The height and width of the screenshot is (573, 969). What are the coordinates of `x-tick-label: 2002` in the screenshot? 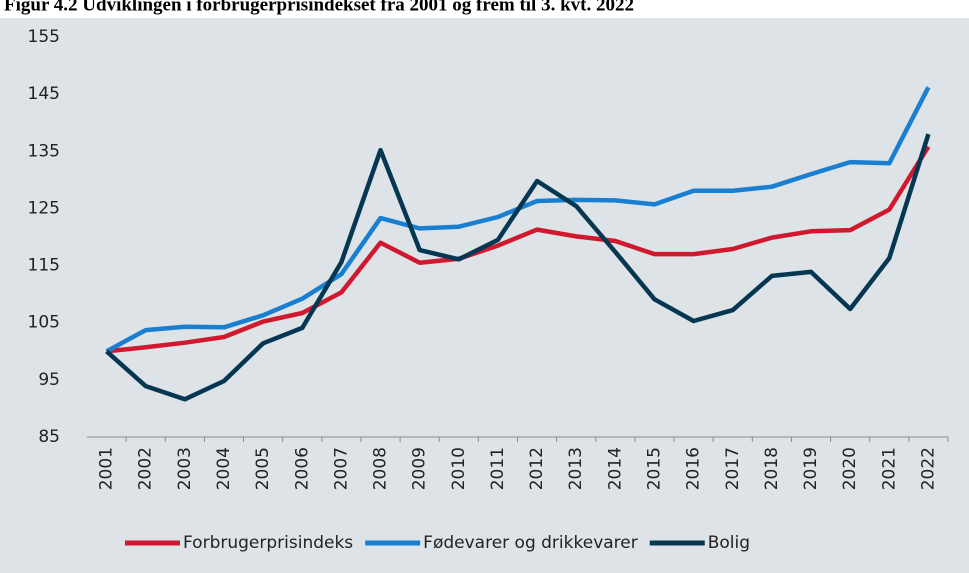 It's located at (146, 468).